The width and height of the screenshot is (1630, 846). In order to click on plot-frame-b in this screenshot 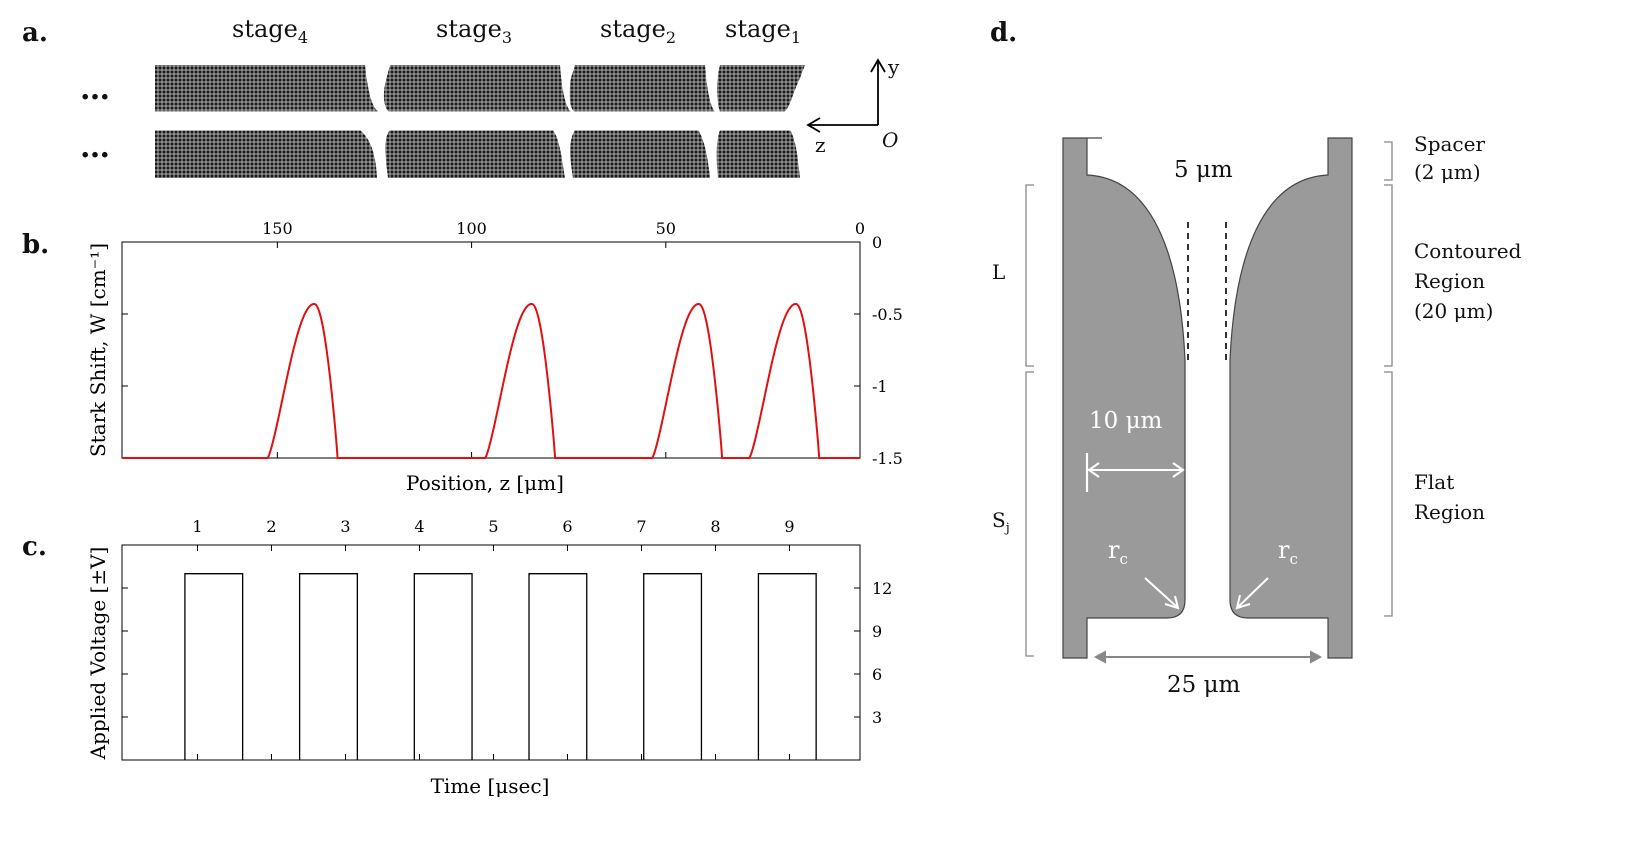, I will do `click(491, 350)`.